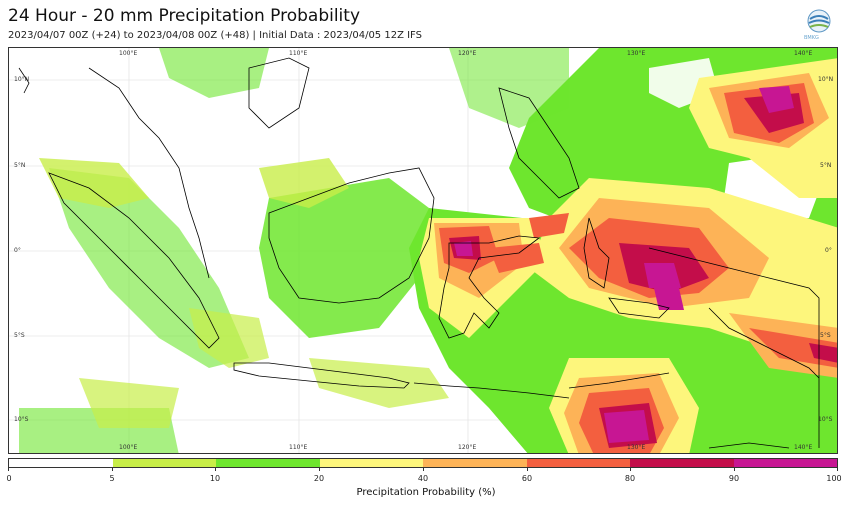 Image resolution: width=852 pixels, height=505 pixels. What do you see at coordinates (19, 335) in the screenshot?
I see `lat-label-5s-left: 5°S` at bounding box center [19, 335].